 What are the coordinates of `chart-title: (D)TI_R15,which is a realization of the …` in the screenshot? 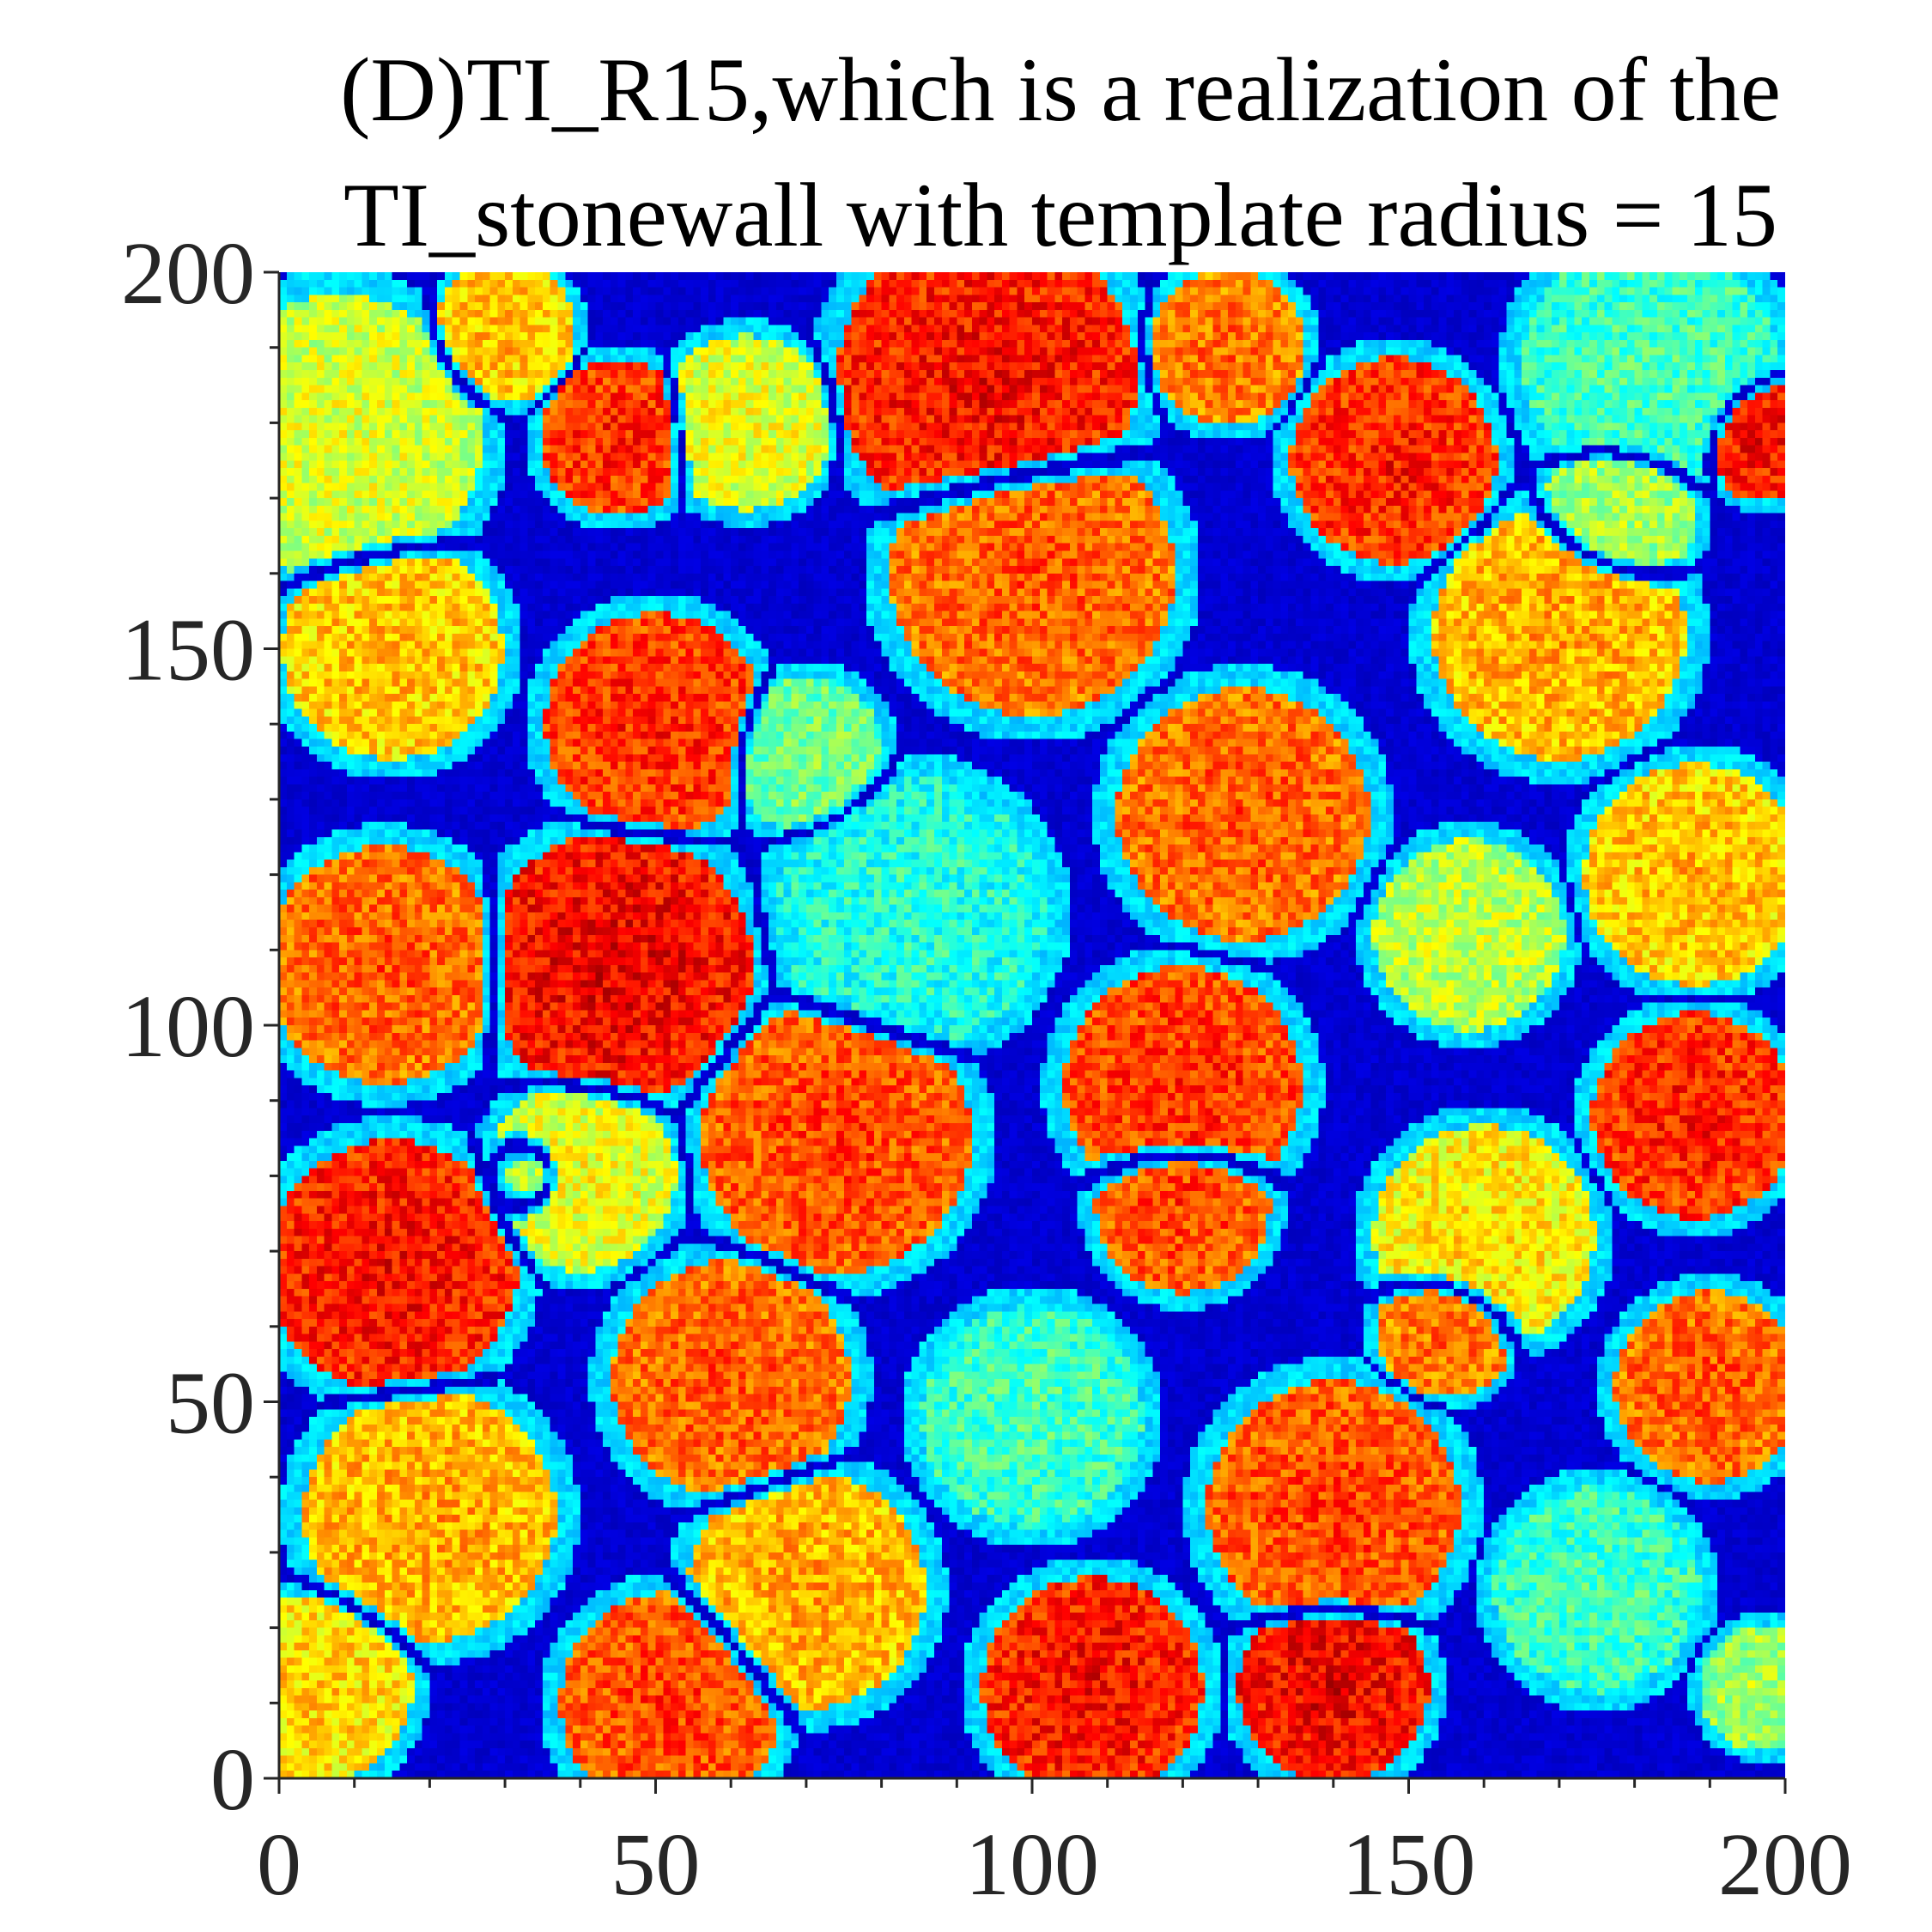 It's located at (1060, 152).